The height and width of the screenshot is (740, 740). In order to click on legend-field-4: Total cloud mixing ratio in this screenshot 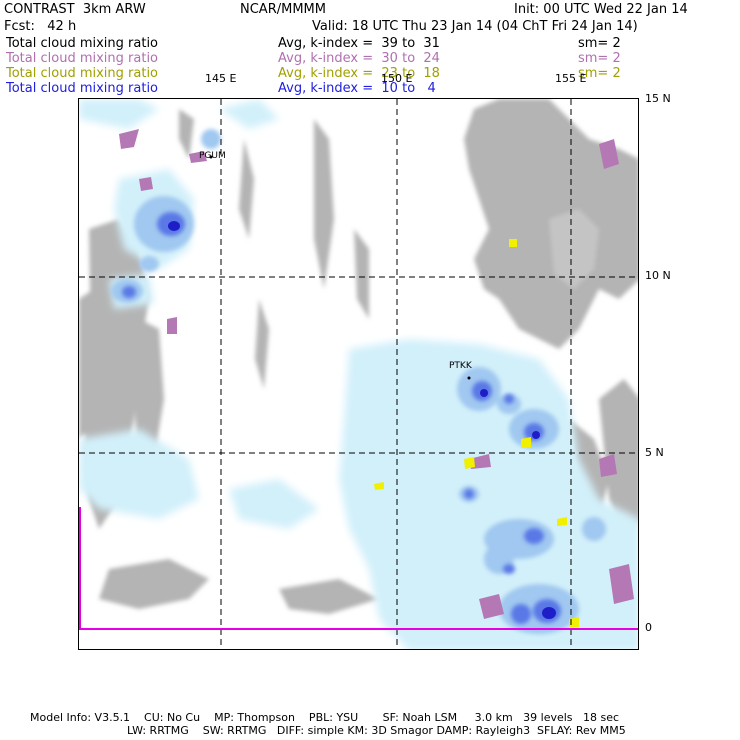, I will do `click(82, 88)`.